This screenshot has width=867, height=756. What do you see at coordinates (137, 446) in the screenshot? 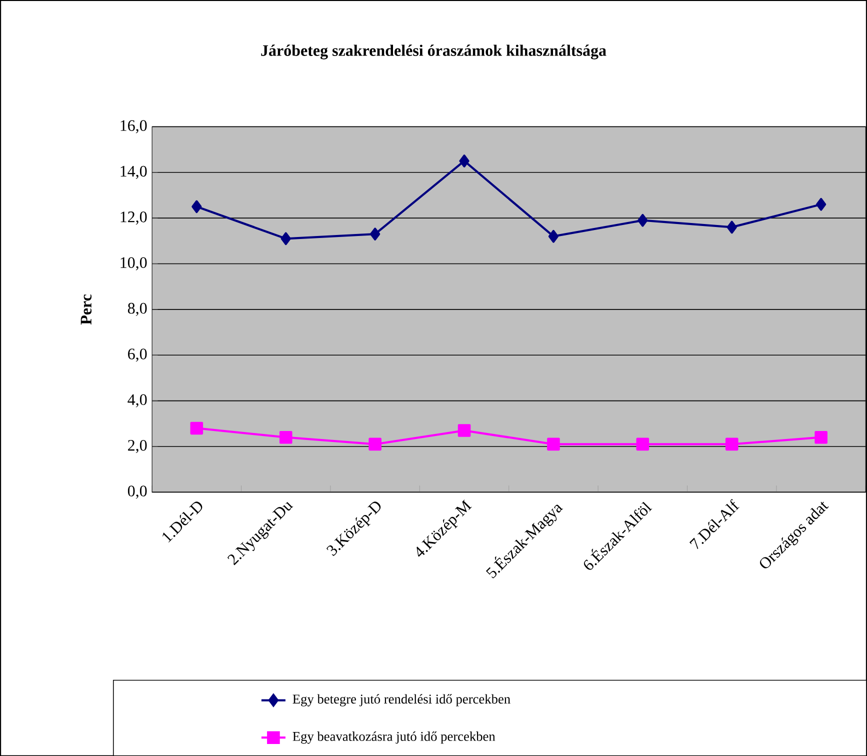
I see `y-tick-label: 2,0` at bounding box center [137, 446].